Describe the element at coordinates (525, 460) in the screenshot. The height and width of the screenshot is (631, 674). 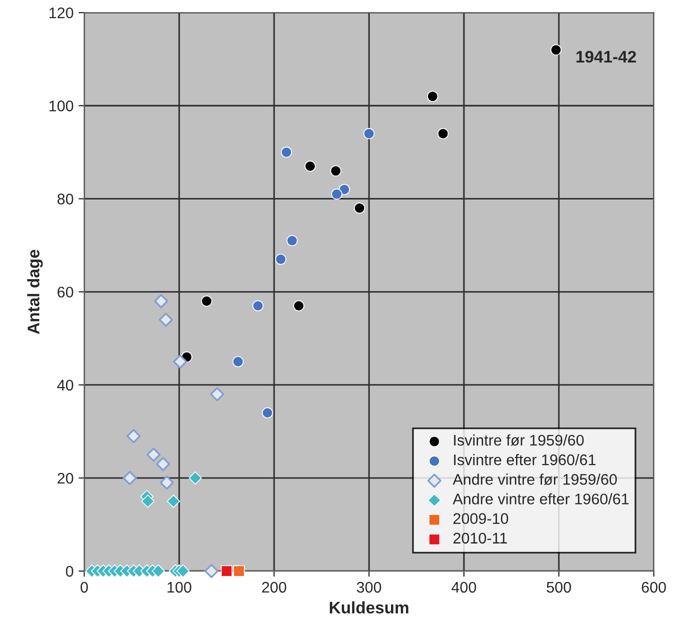
I see `legend-label: Isvintre efter 1960/61` at that location.